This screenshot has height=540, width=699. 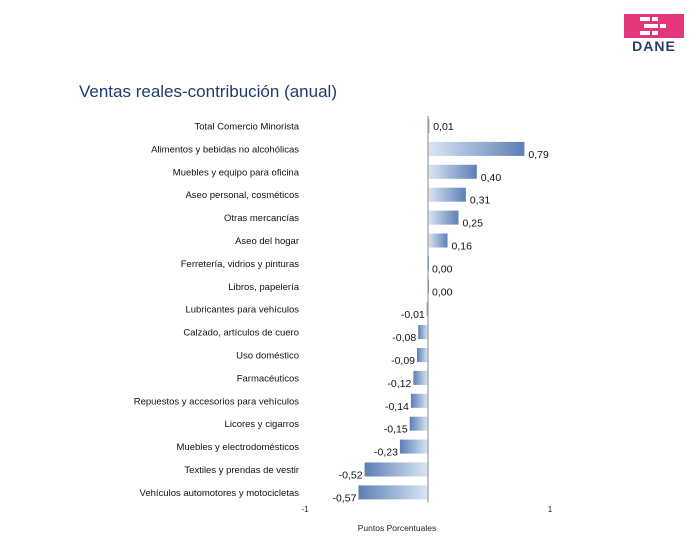 I want to click on value-label: -0,52, so click(x=351, y=476).